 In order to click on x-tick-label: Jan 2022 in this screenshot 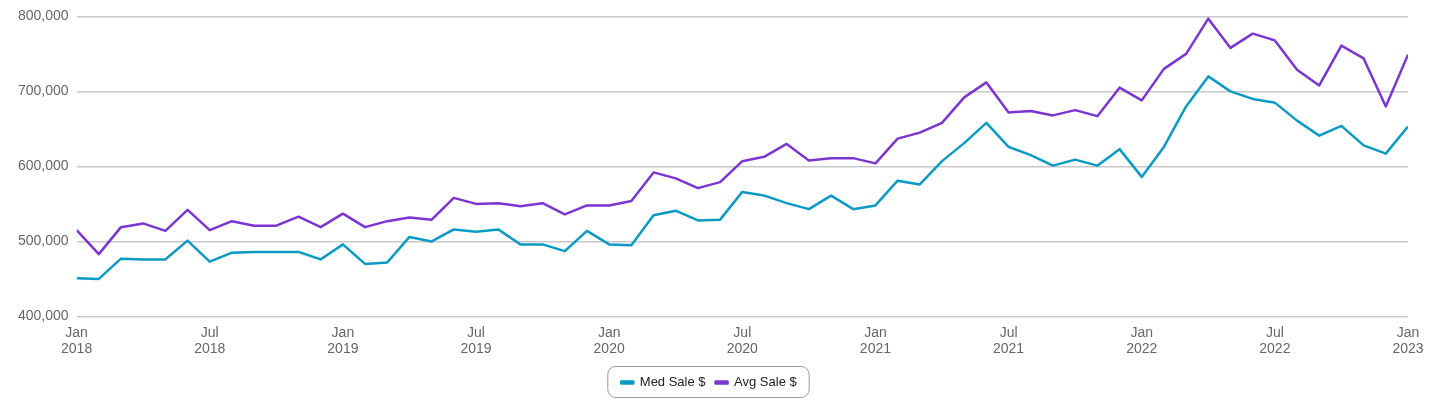, I will do `click(1142, 340)`.